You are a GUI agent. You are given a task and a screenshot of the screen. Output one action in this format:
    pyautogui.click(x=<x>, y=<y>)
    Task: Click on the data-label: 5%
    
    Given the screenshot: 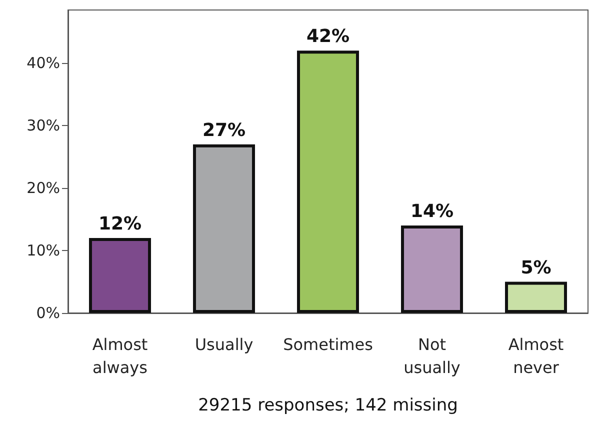 What is the action you would take?
    pyautogui.click(x=536, y=267)
    